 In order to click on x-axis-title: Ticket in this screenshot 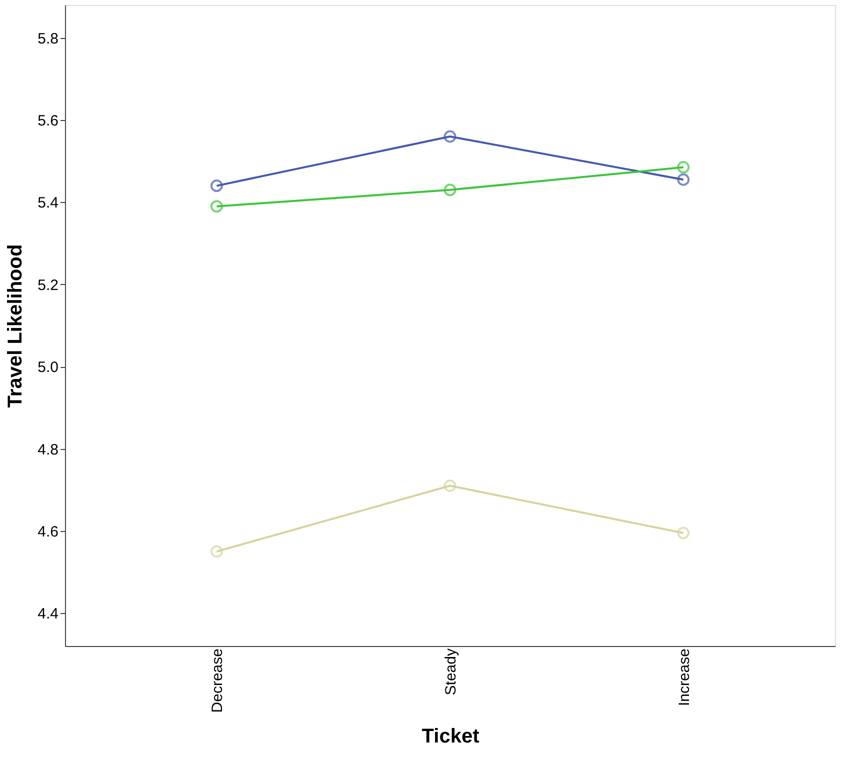, I will do `click(451, 737)`.